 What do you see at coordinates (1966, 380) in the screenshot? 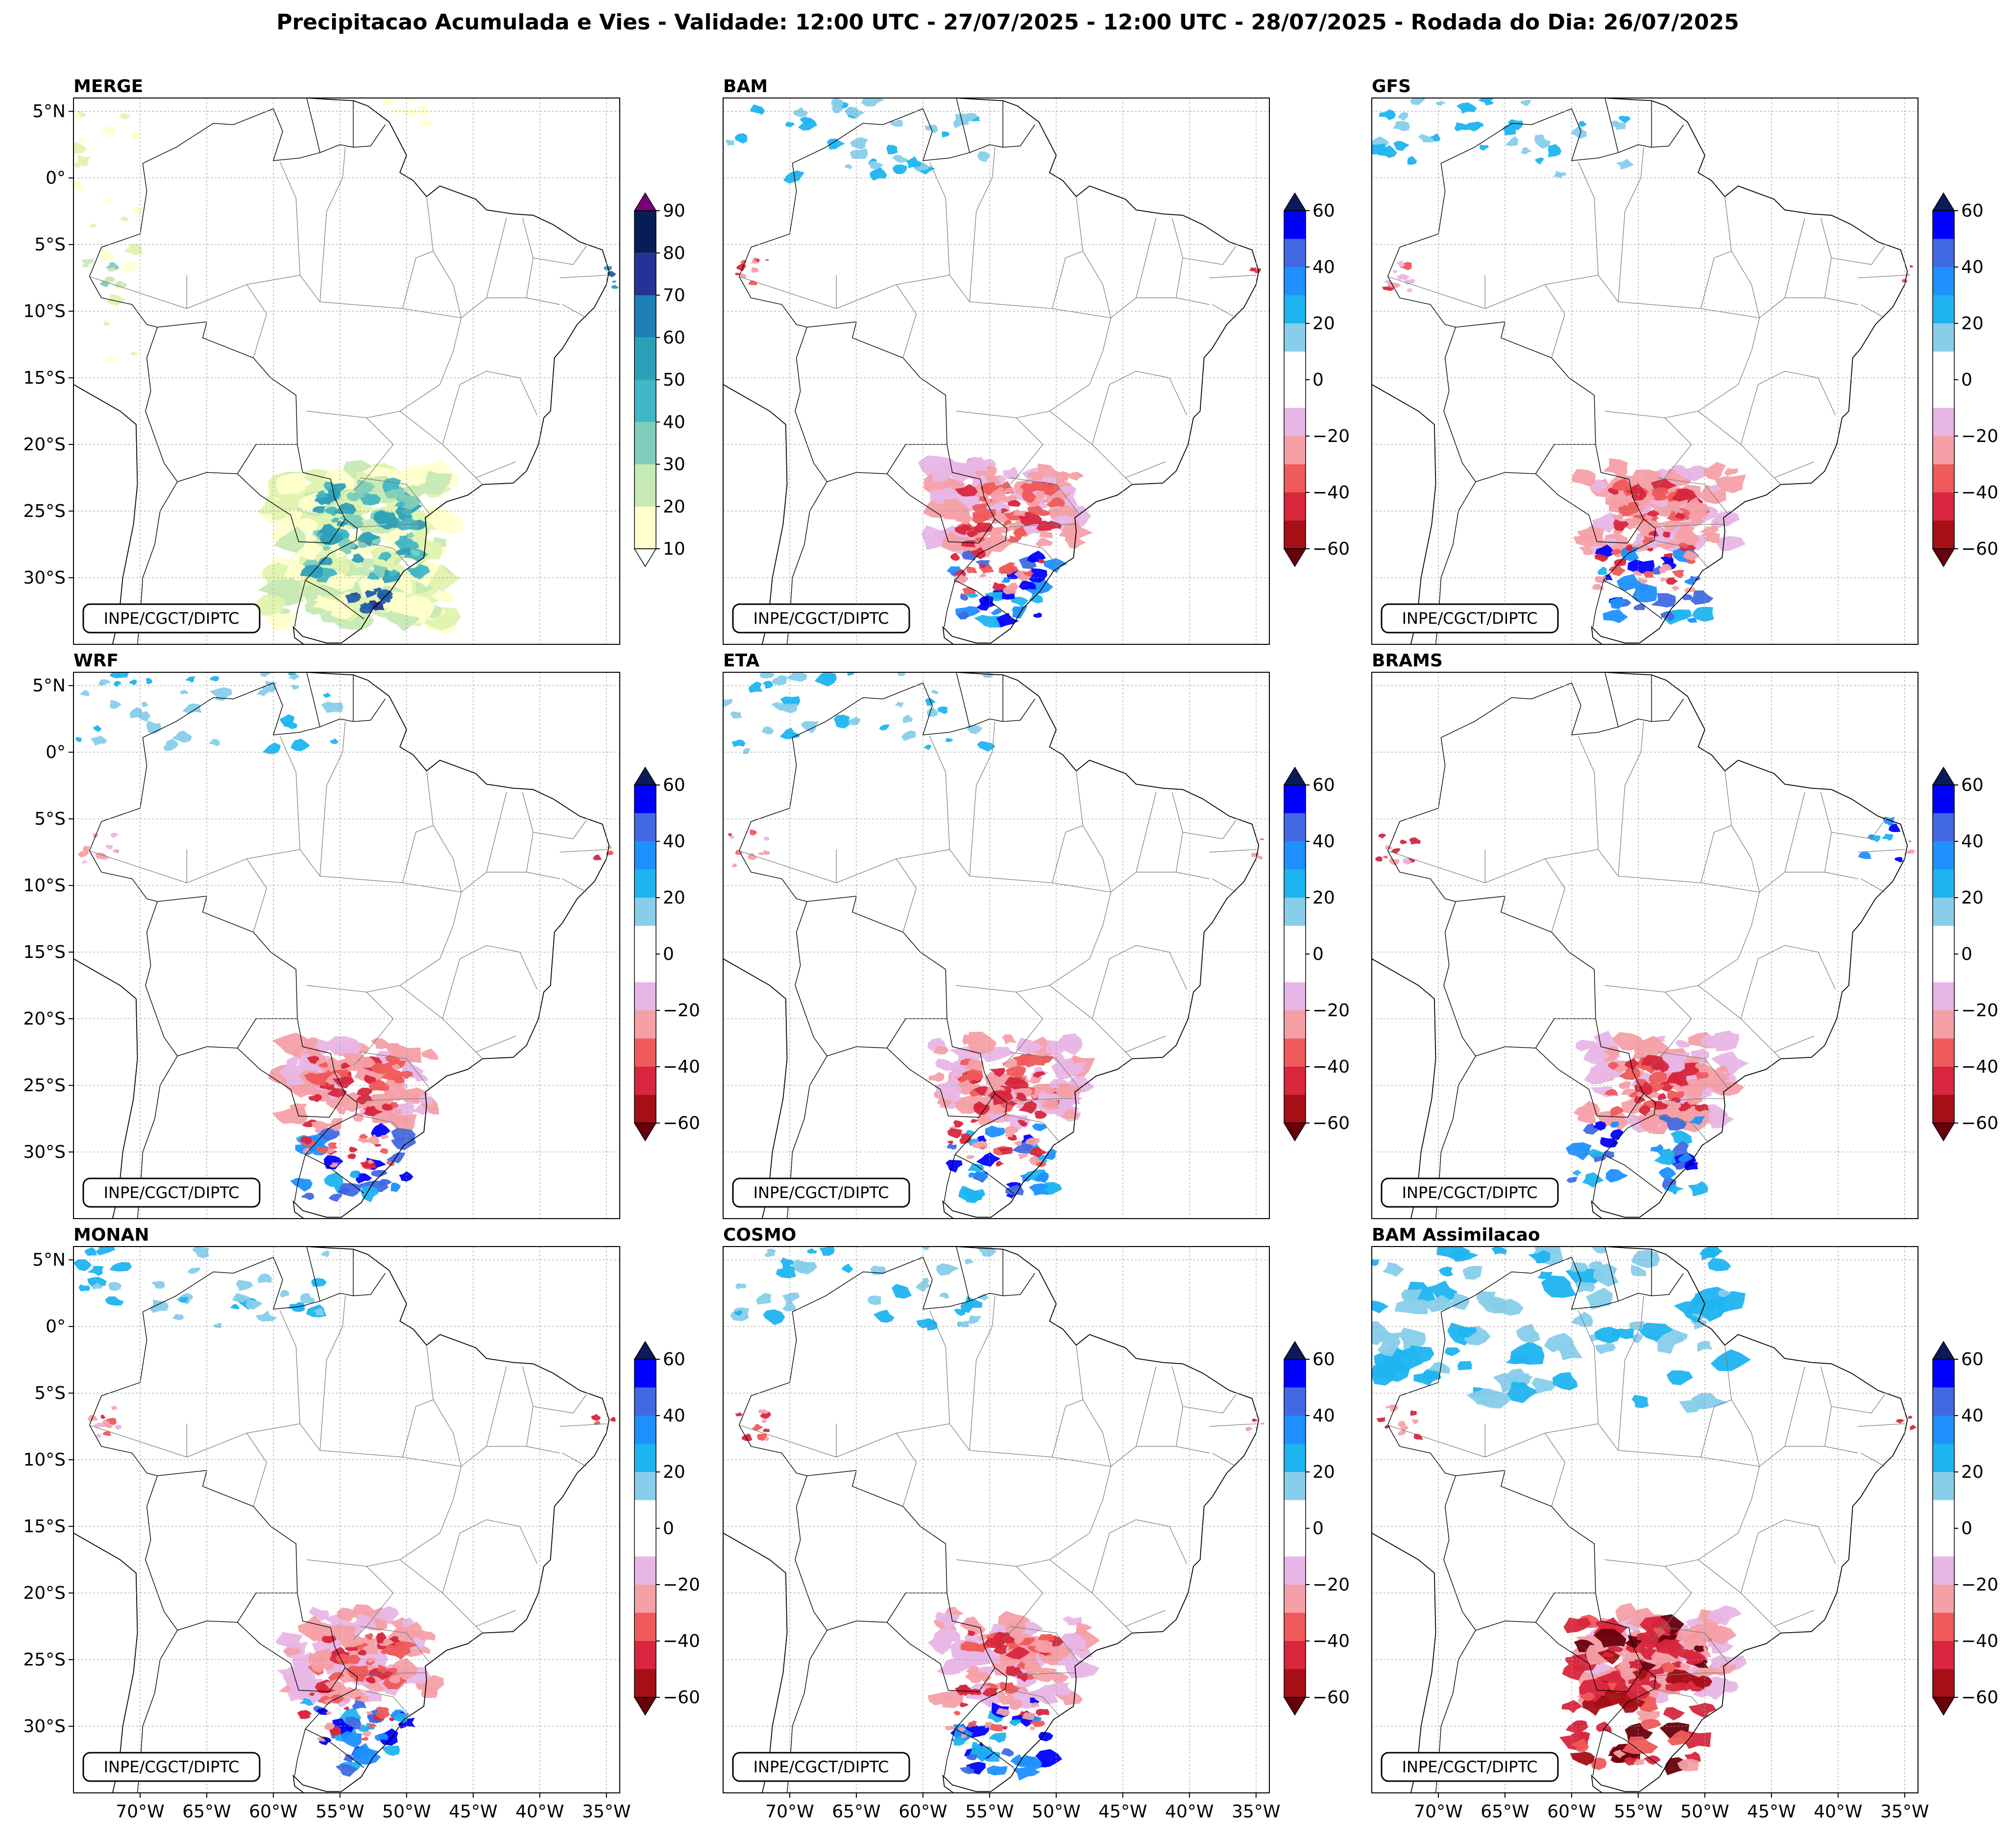
I see `colorbar-tick-label: 0` at bounding box center [1966, 380].